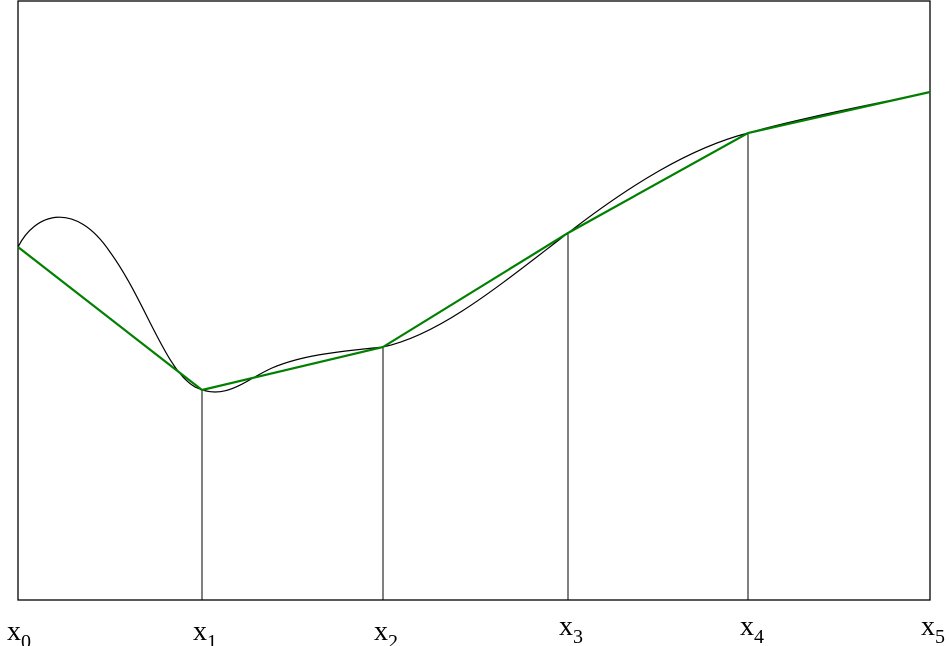 The width and height of the screenshot is (949, 646). Describe the element at coordinates (205, 631) in the screenshot. I see `node-label-x1: x1` at that location.